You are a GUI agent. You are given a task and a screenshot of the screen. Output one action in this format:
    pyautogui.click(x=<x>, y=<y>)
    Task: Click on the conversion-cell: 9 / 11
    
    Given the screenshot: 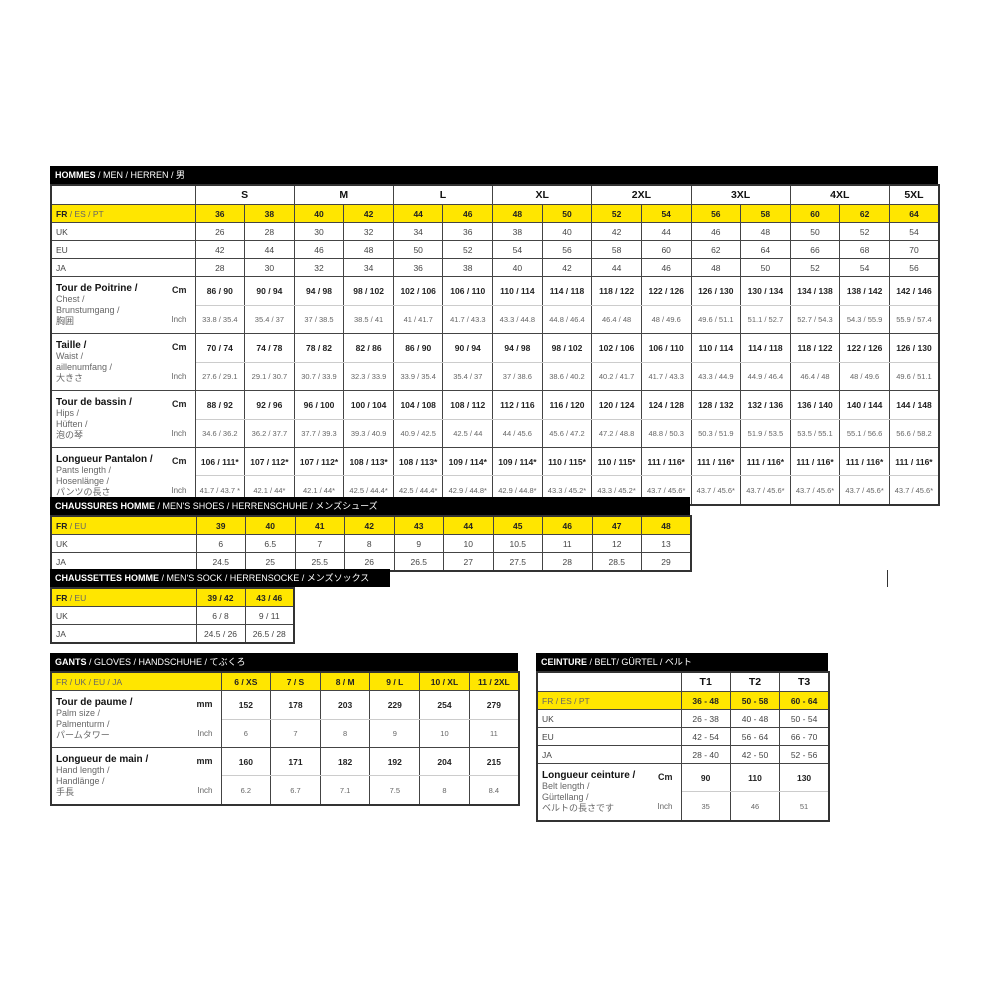 What is the action you would take?
    pyautogui.click(x=269, y=615)
    